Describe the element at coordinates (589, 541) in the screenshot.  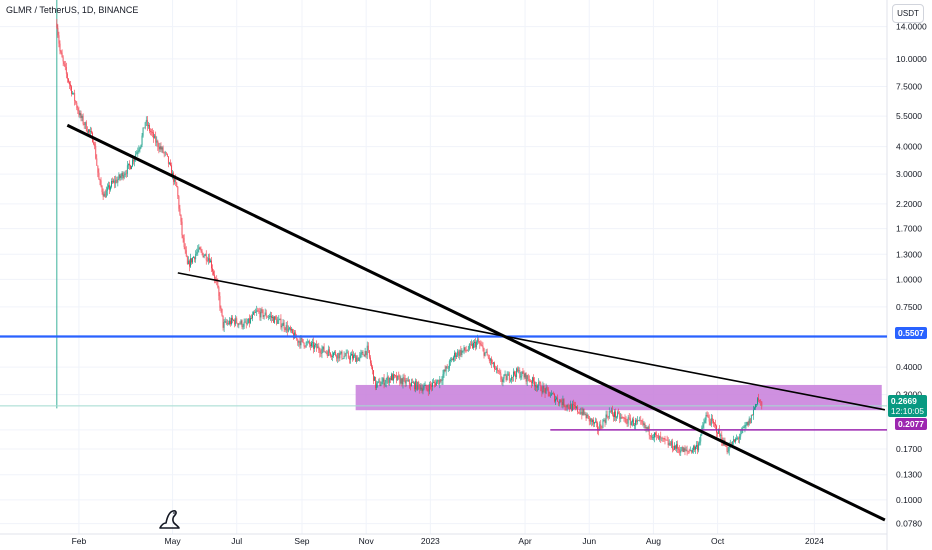
I see `time-tick-label: Jun` at that location.